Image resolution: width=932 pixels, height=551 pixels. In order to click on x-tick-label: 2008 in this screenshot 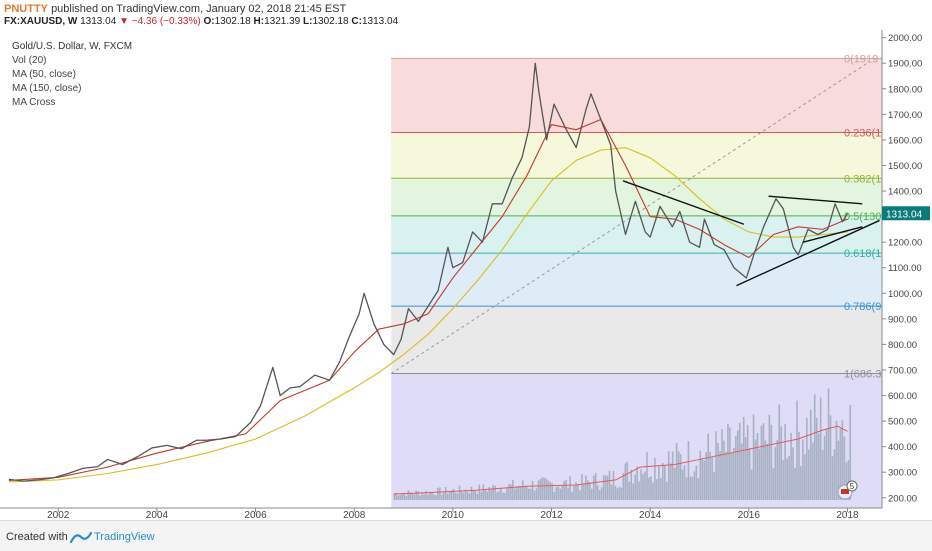, I will do `click(354, 514)`.